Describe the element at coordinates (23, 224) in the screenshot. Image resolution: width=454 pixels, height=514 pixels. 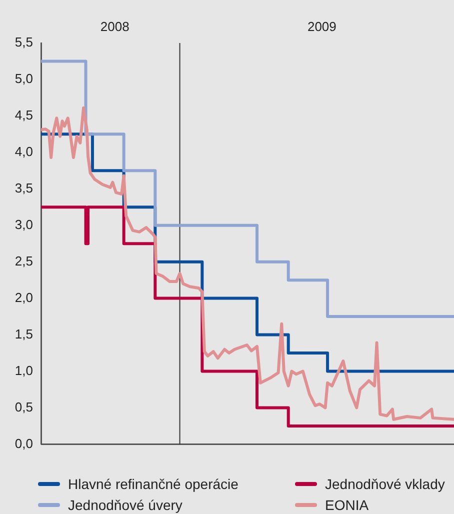
I see `y-tick-label: 3,0` at that location.